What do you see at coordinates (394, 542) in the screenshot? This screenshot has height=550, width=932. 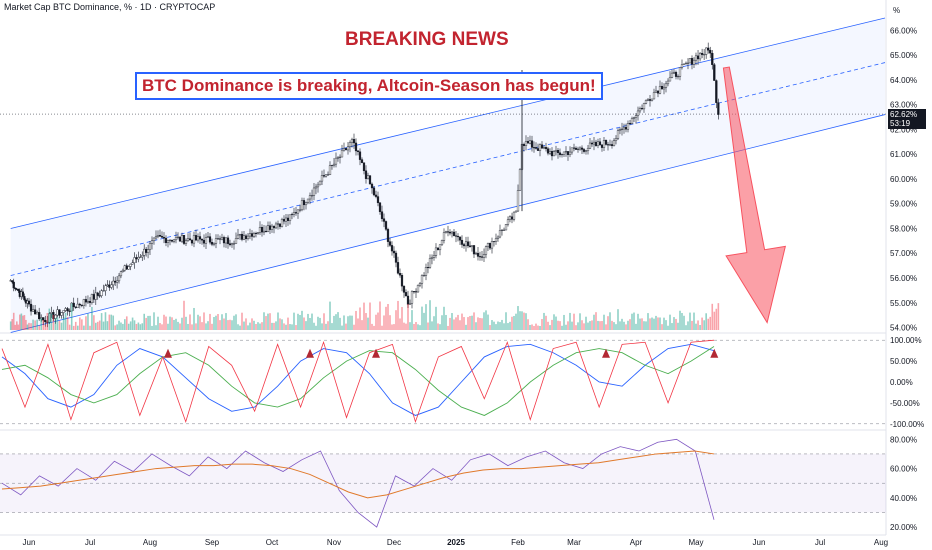 I see `time-tick-label: Dec` at bounding box center [394, 542].